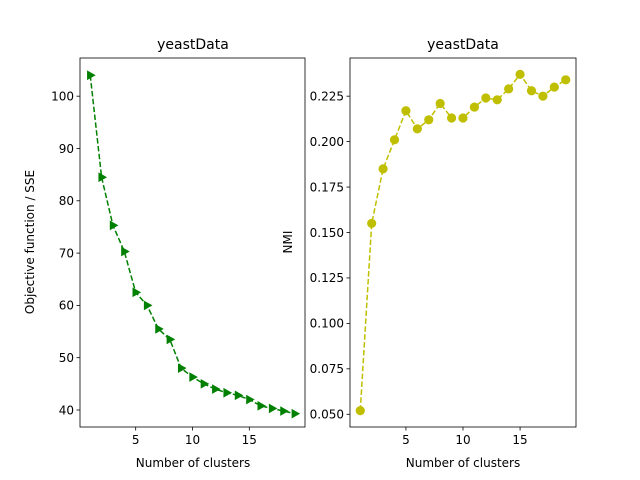 This screenshot has width=640, height=480. I want to click on nmi-x-tick-label: 10, so click(462, 440).